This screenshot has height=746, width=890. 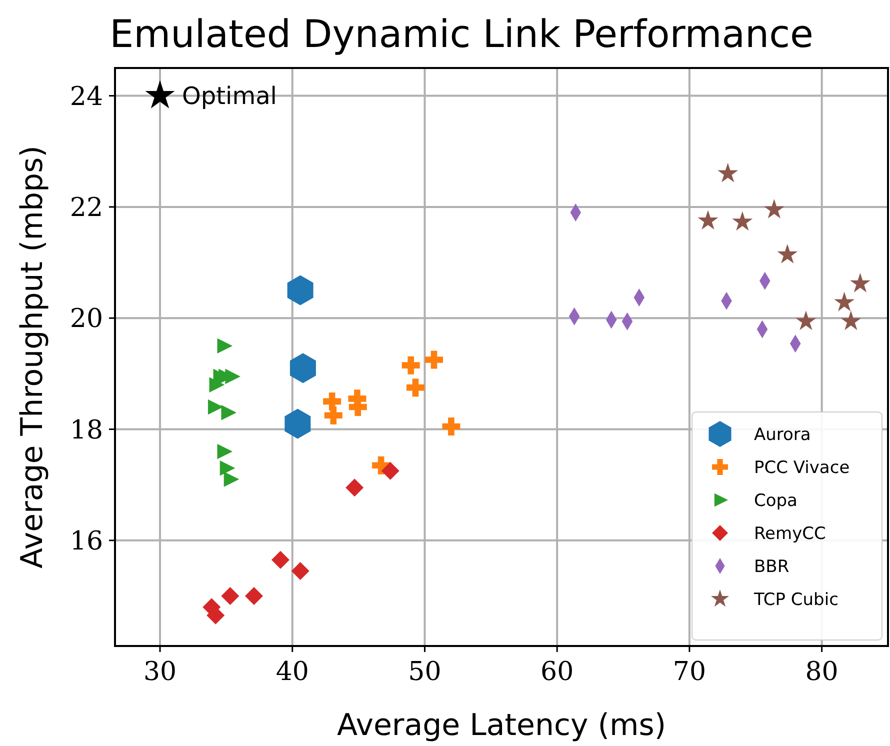 I want to click on x-tick-label: 40, so click(x=292, y=672).